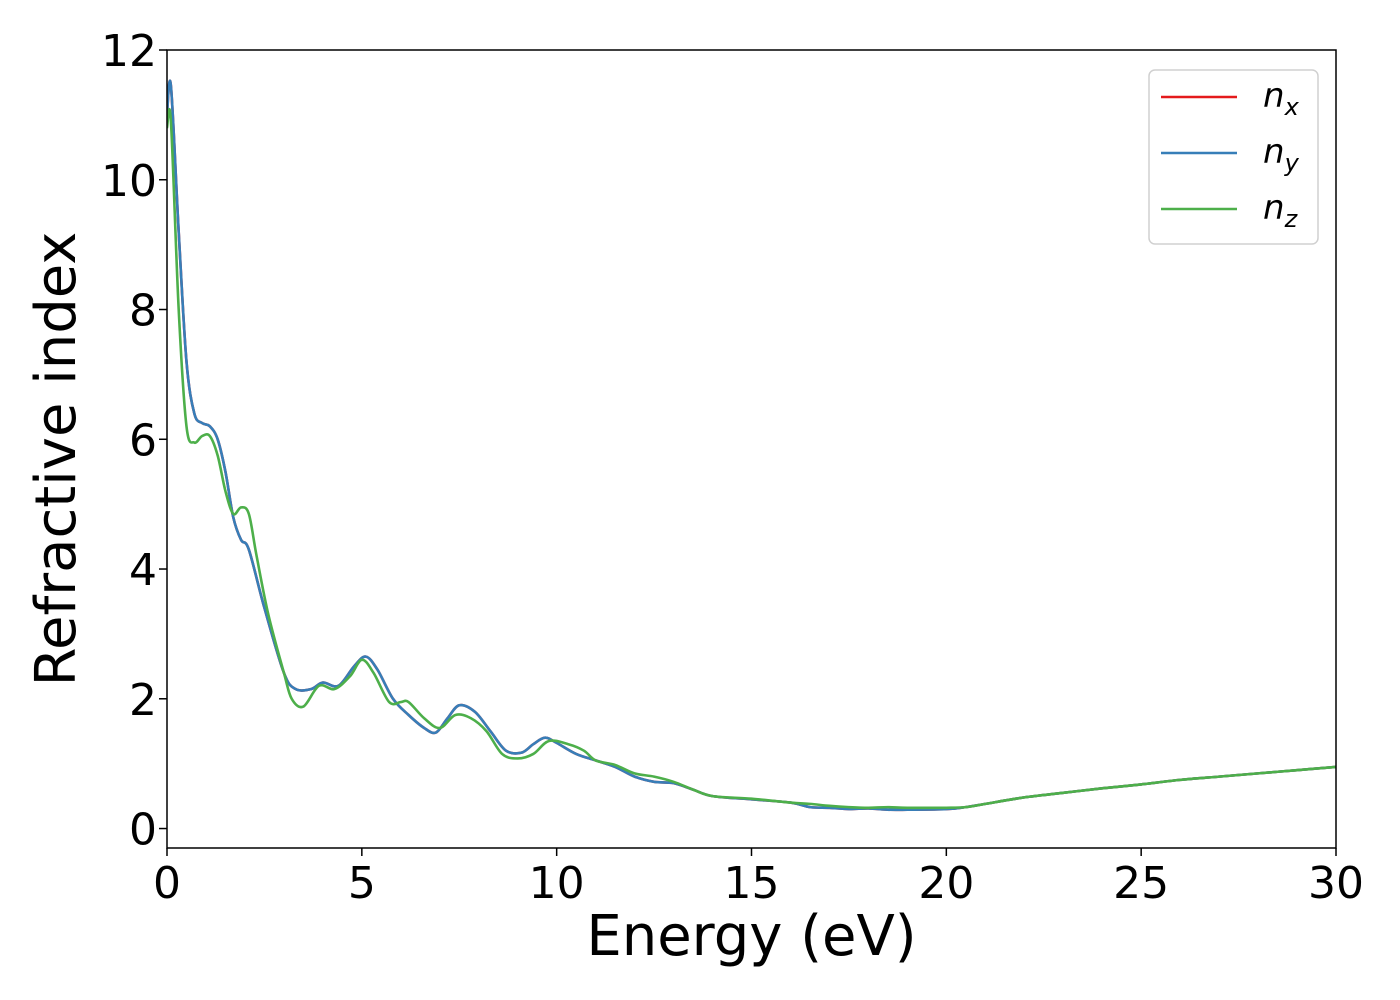  I want to click on y-tick-label: 2, so click(143, 700).